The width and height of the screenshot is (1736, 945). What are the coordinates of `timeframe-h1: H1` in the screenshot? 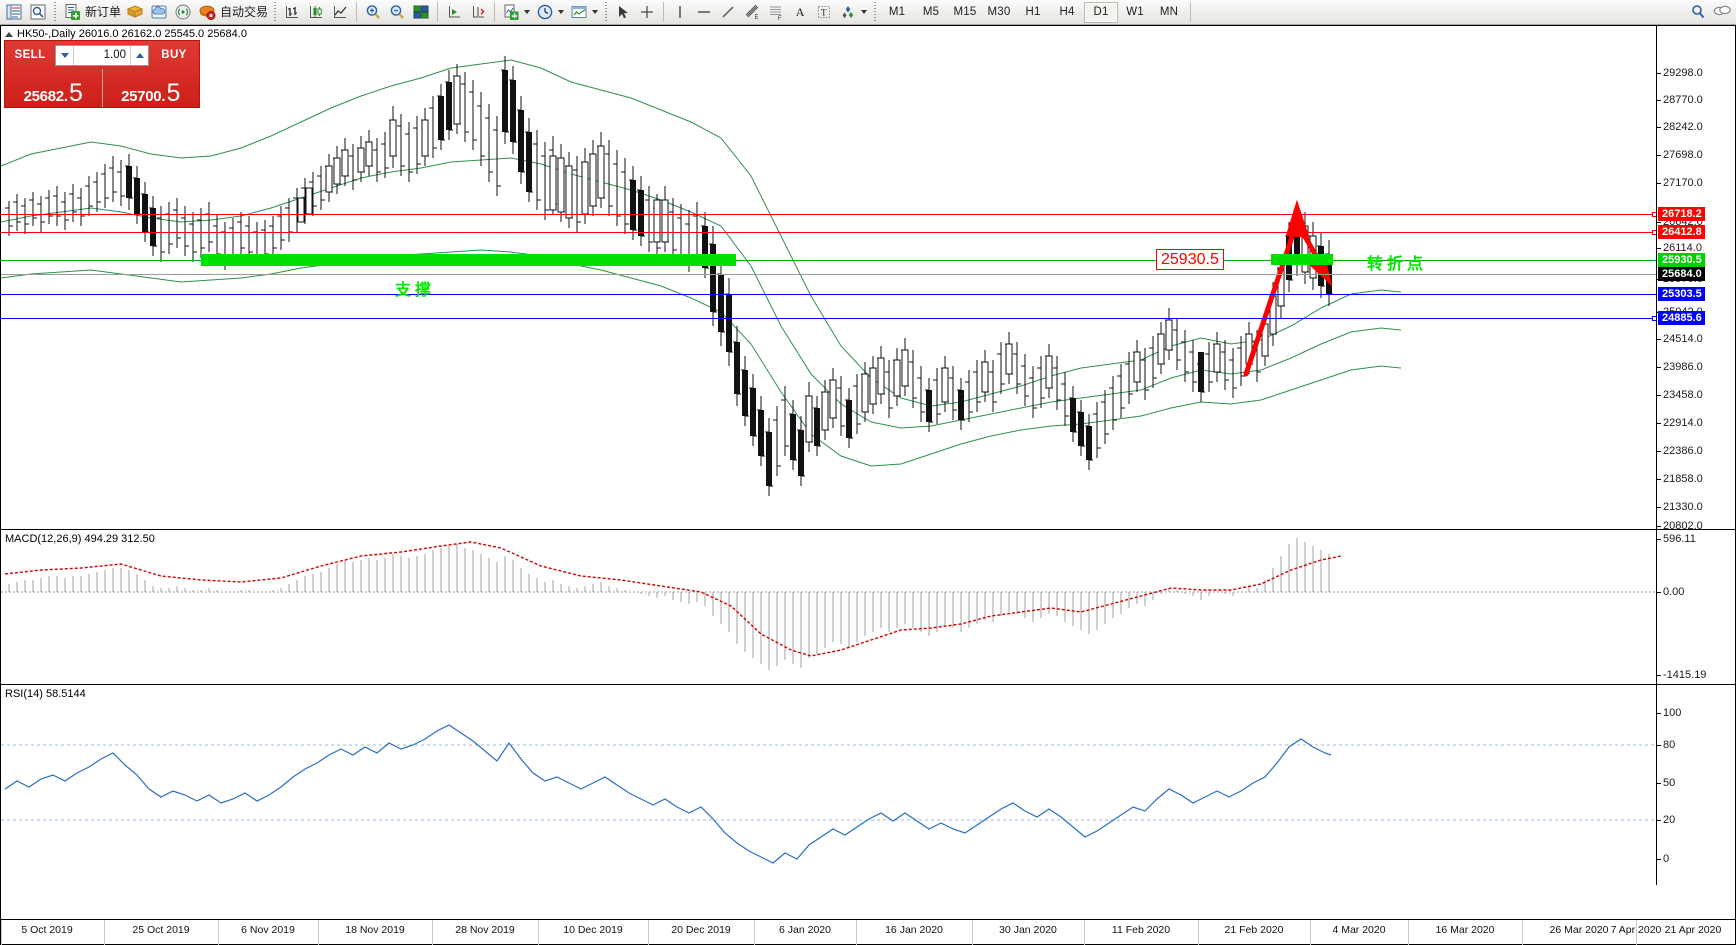 It's located at (1033, 12).